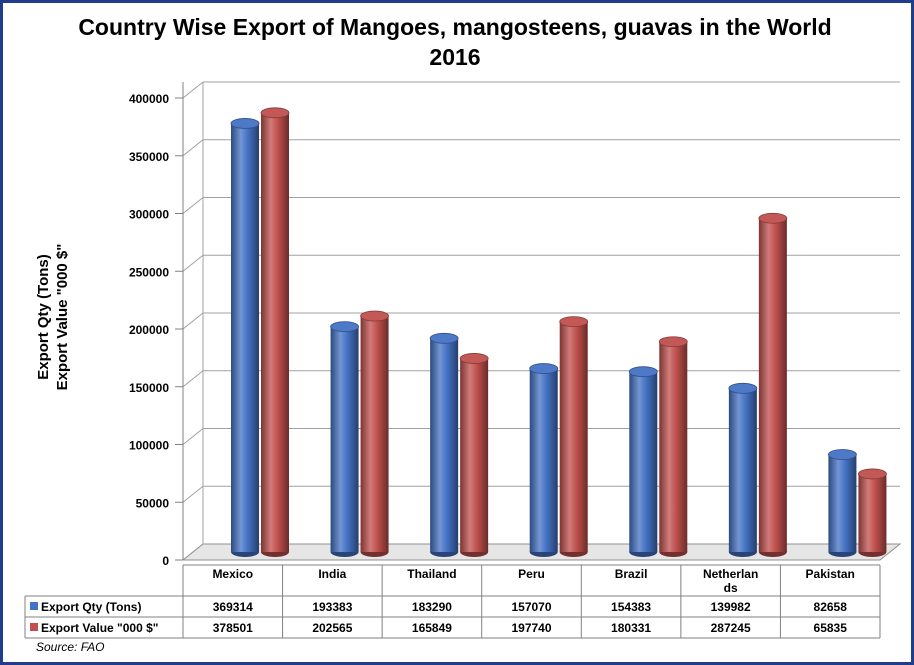  Describe the element at coordinates (332, 574) in the screenshot. I see `x-tick-label: India` at that location.